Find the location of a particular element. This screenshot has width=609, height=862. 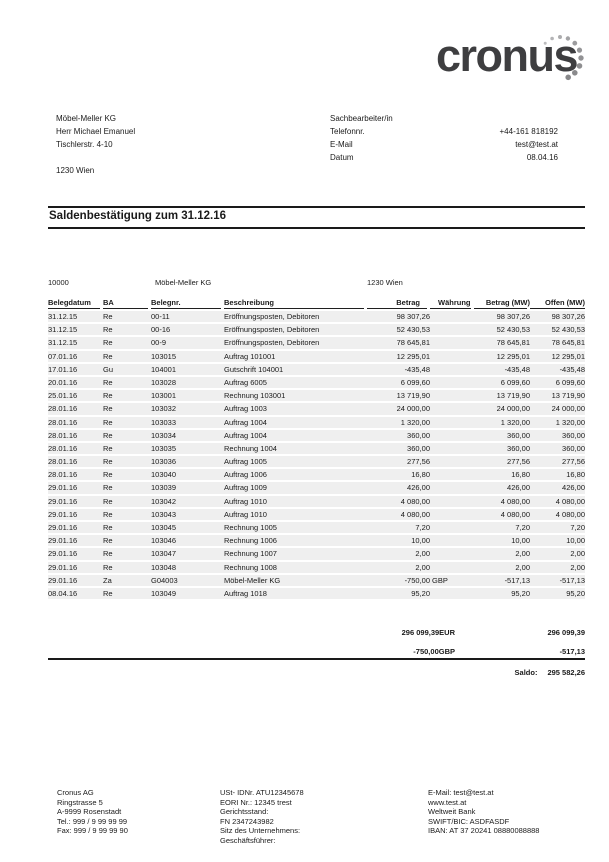

info-row: Telefonnr. +44-161 818192 is located at coordinates (444, 131).